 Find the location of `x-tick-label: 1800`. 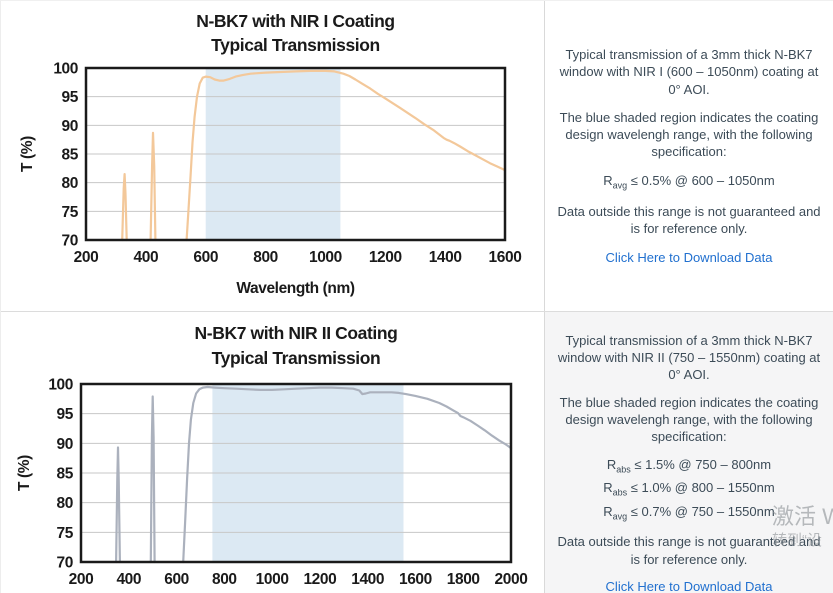

x-tick-label: 1800 is located at coordinates (463, 579).